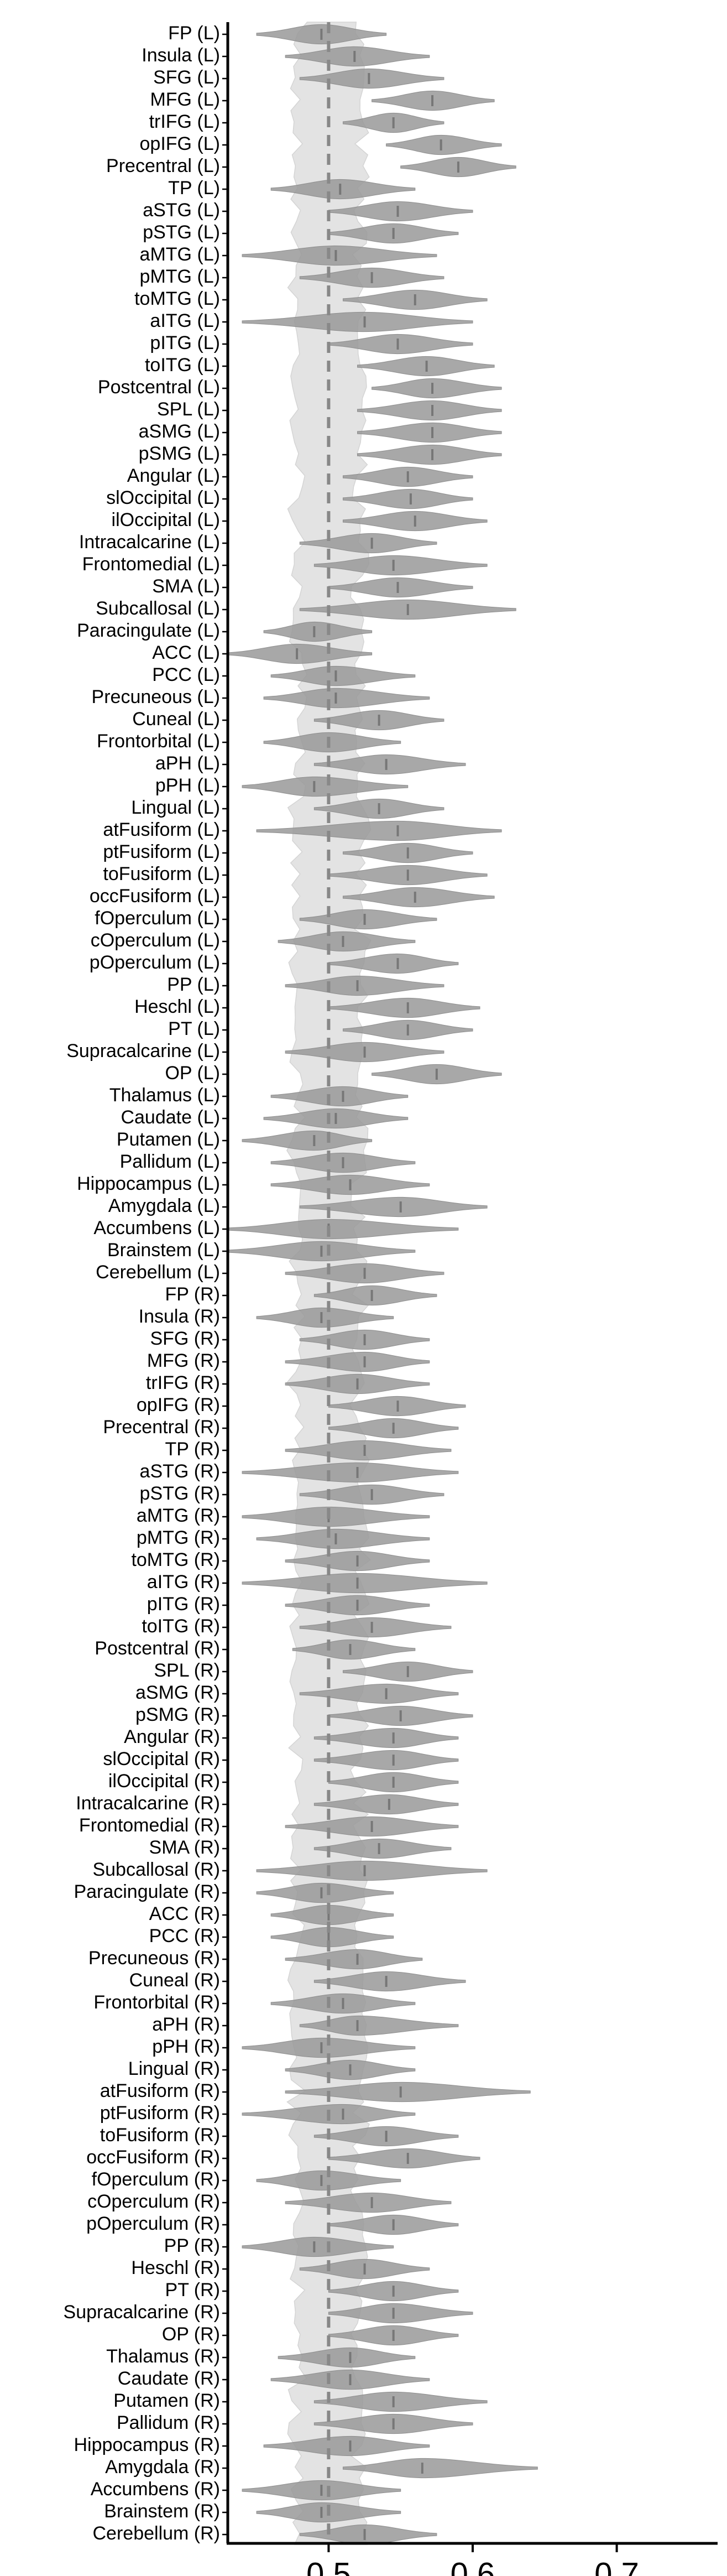 This screenshot has height=2576, width=727. I want to click on y-tick-label-13: aITG (L), so click(185, 320).